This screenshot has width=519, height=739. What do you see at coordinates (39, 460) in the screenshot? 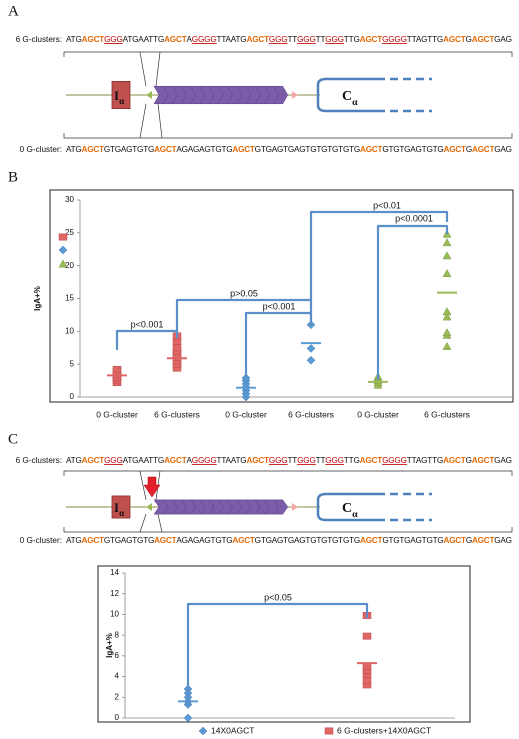
I see `sequence-label: 6 G-clusters:` at bounding box center [39, 460].